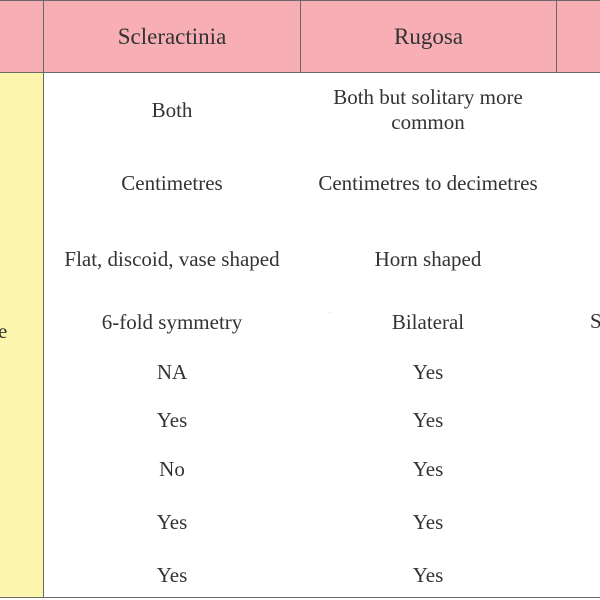  I want to click on right-column-partial: S, so click(595, 321).